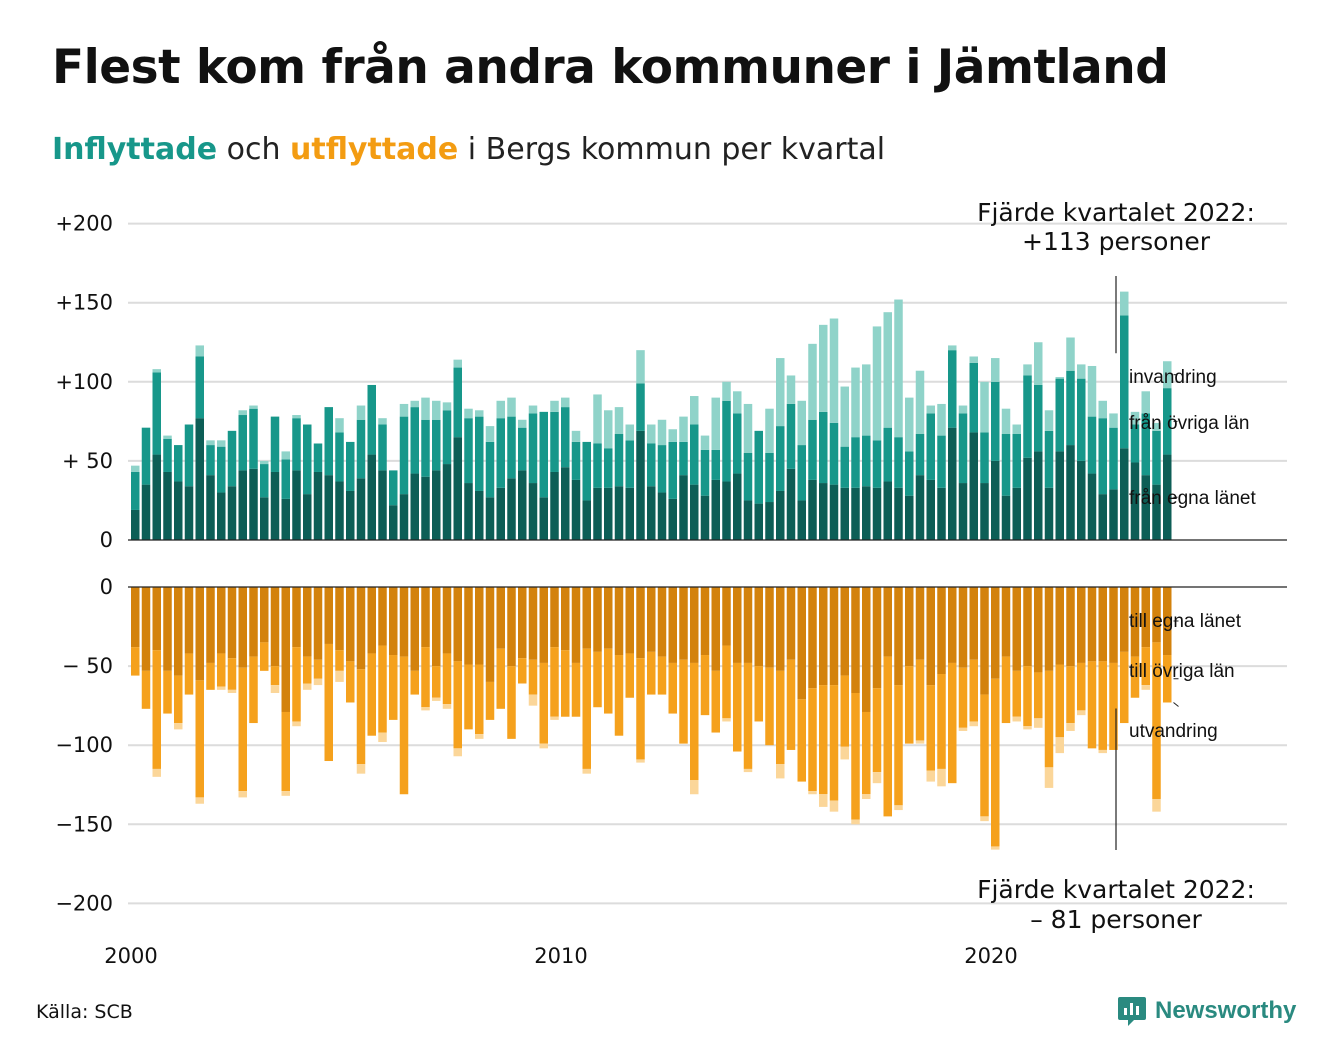  What do you see at coordinates (84, 382) in the screenshot?
I see `y-tick-label-top: +100` at bounding box center [84, 382].